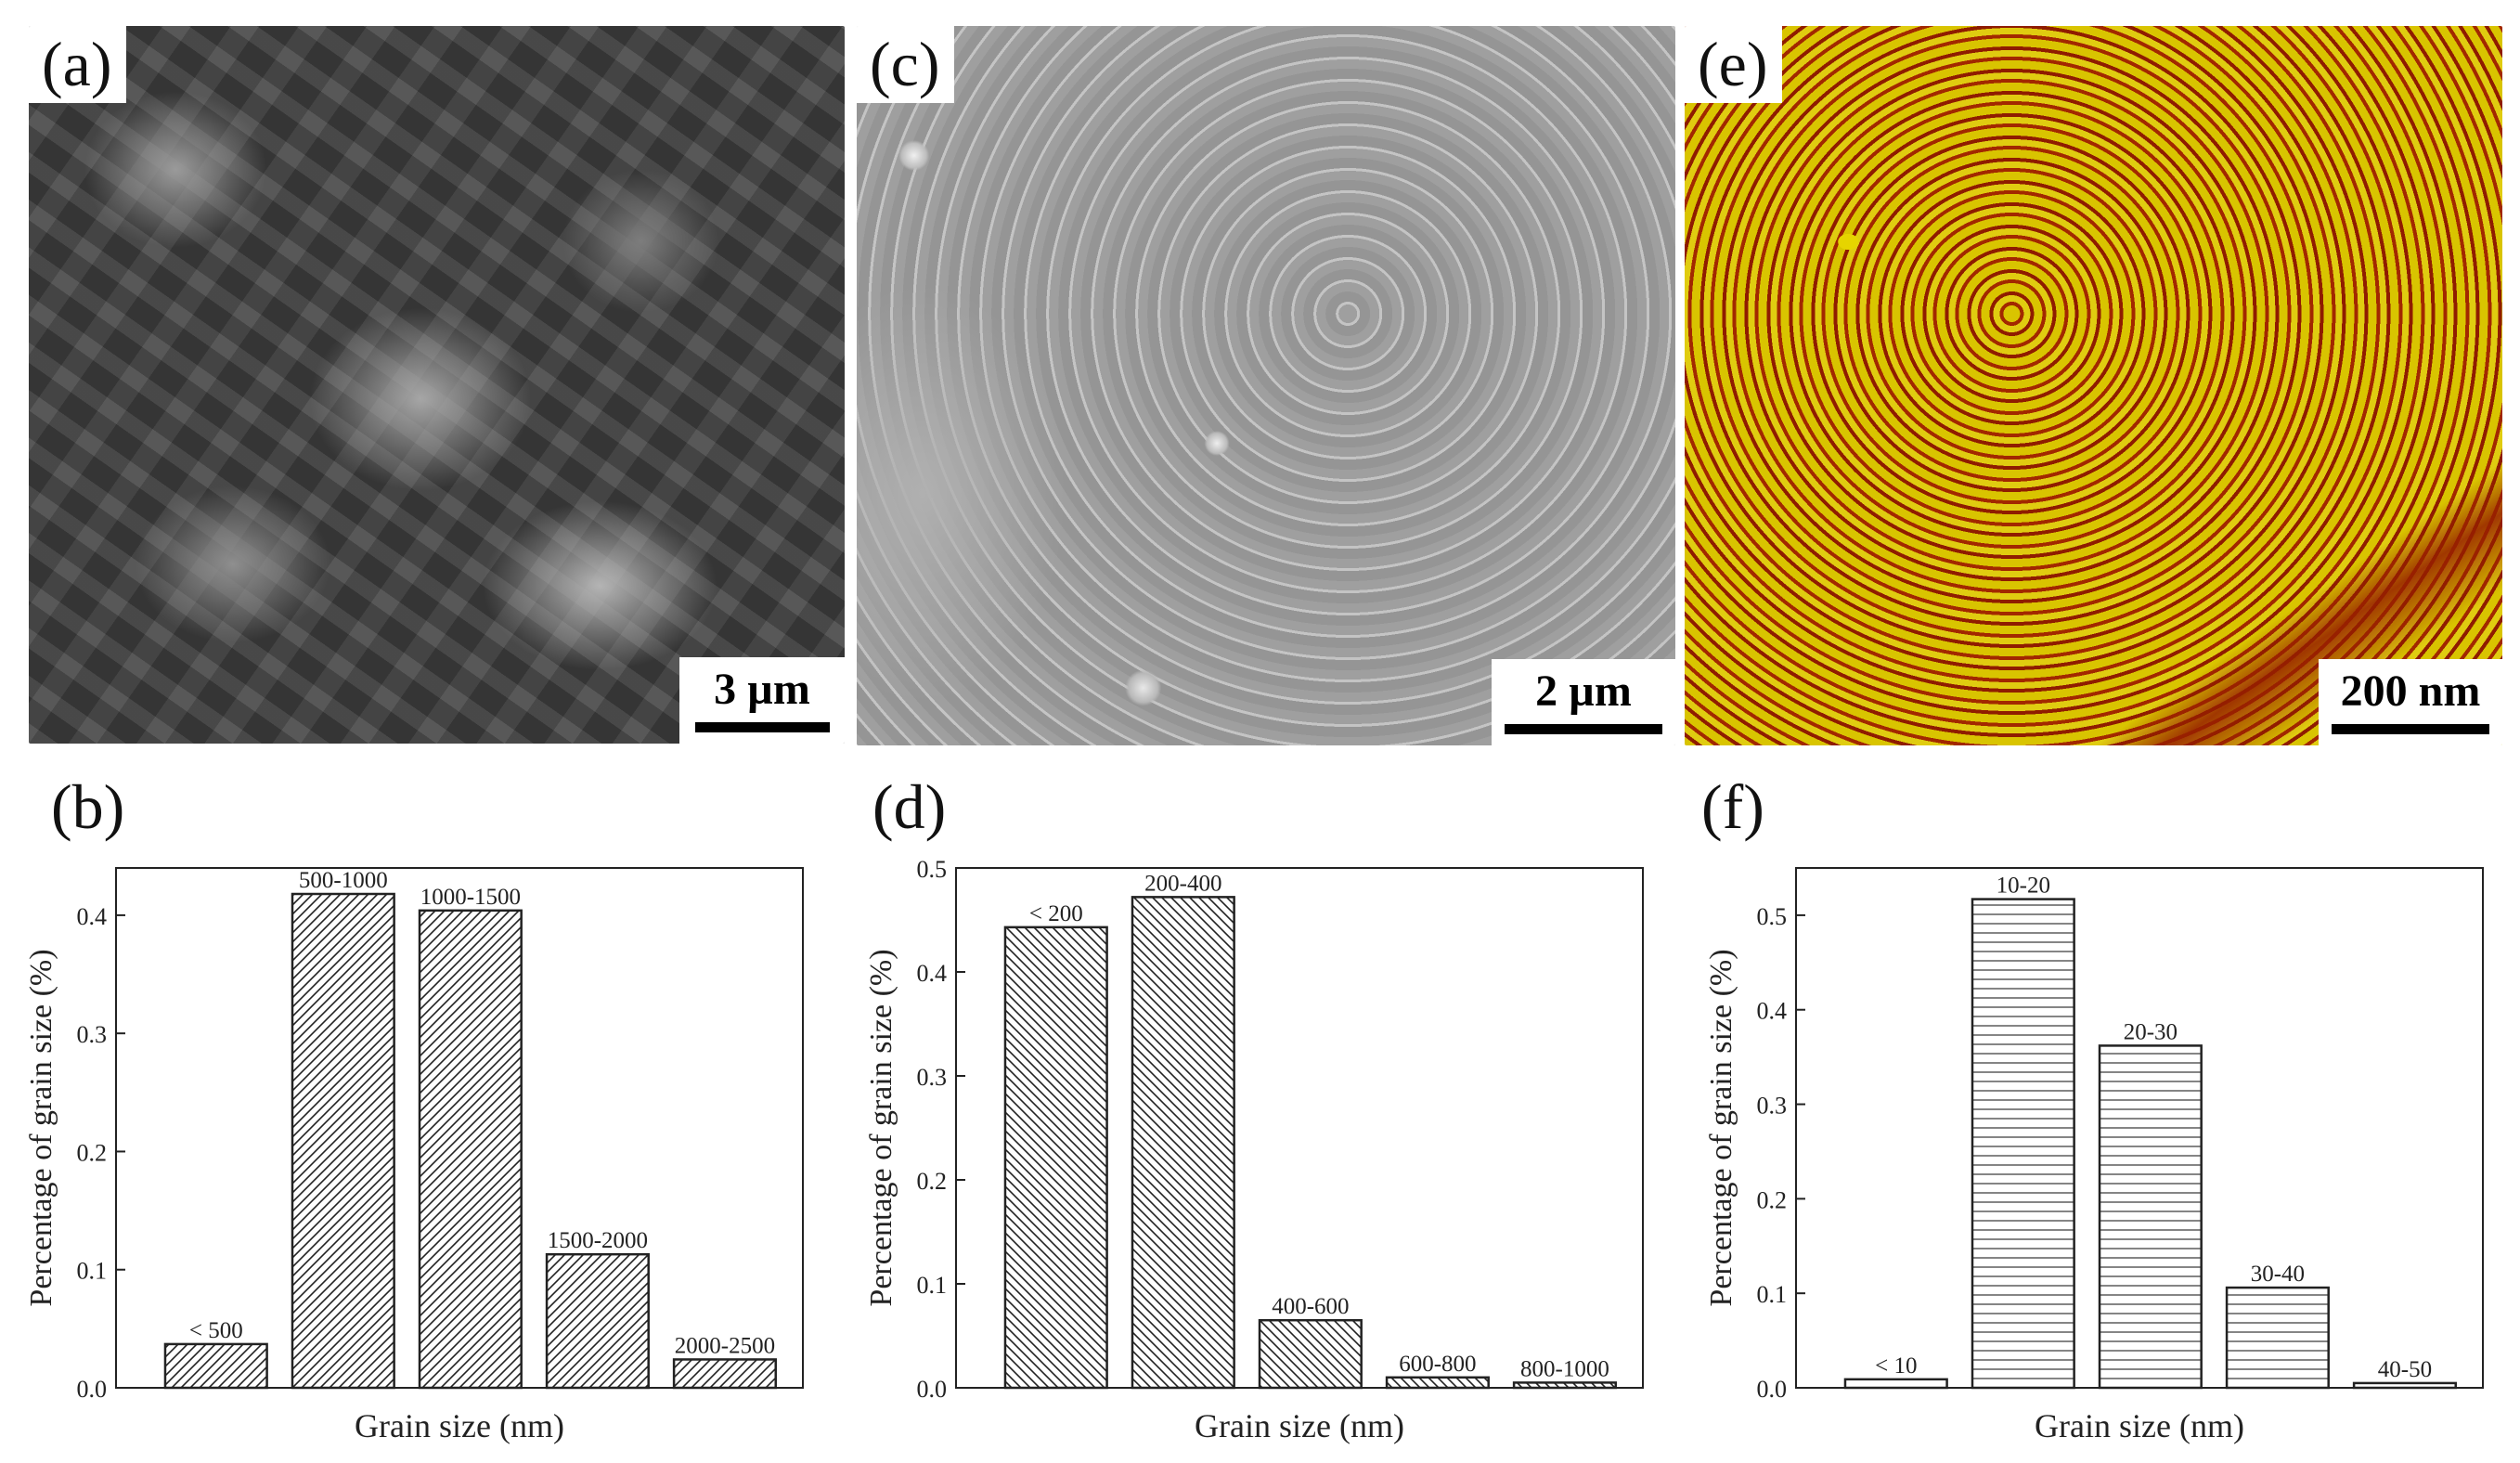 This screenshot has height=1463, width=2520. I want to click on panel-label-a: (a), so click(78, 65).